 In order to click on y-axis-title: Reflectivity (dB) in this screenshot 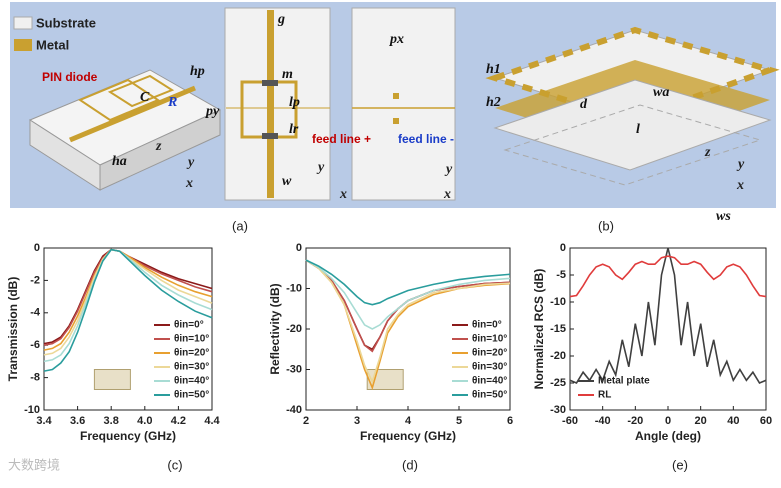, I will do `click(275, 328)`.